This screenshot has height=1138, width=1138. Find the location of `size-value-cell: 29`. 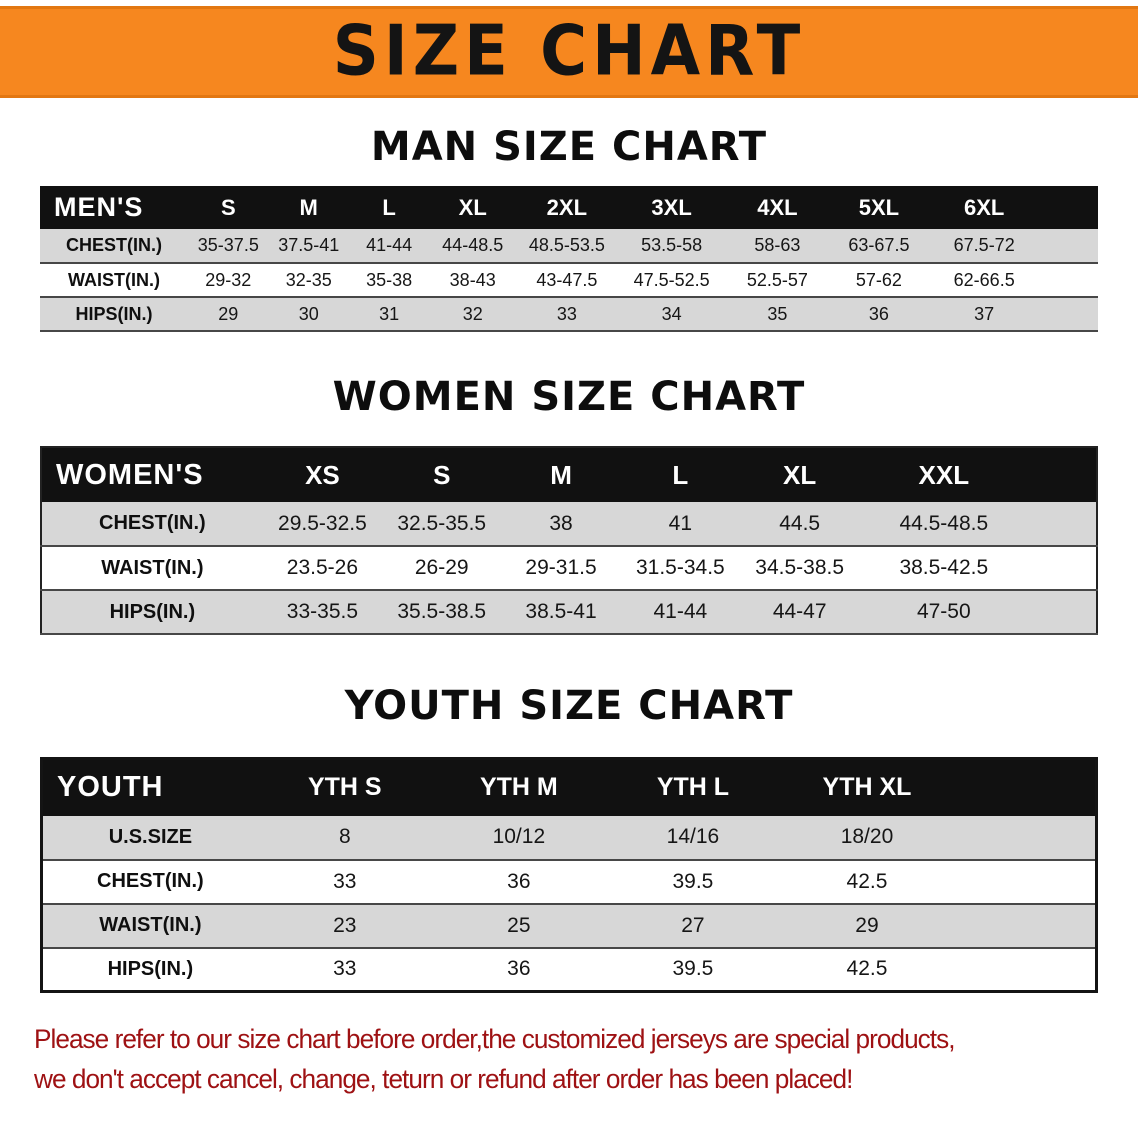

size-value-cell: 29 is located at coordinates (228, 314).